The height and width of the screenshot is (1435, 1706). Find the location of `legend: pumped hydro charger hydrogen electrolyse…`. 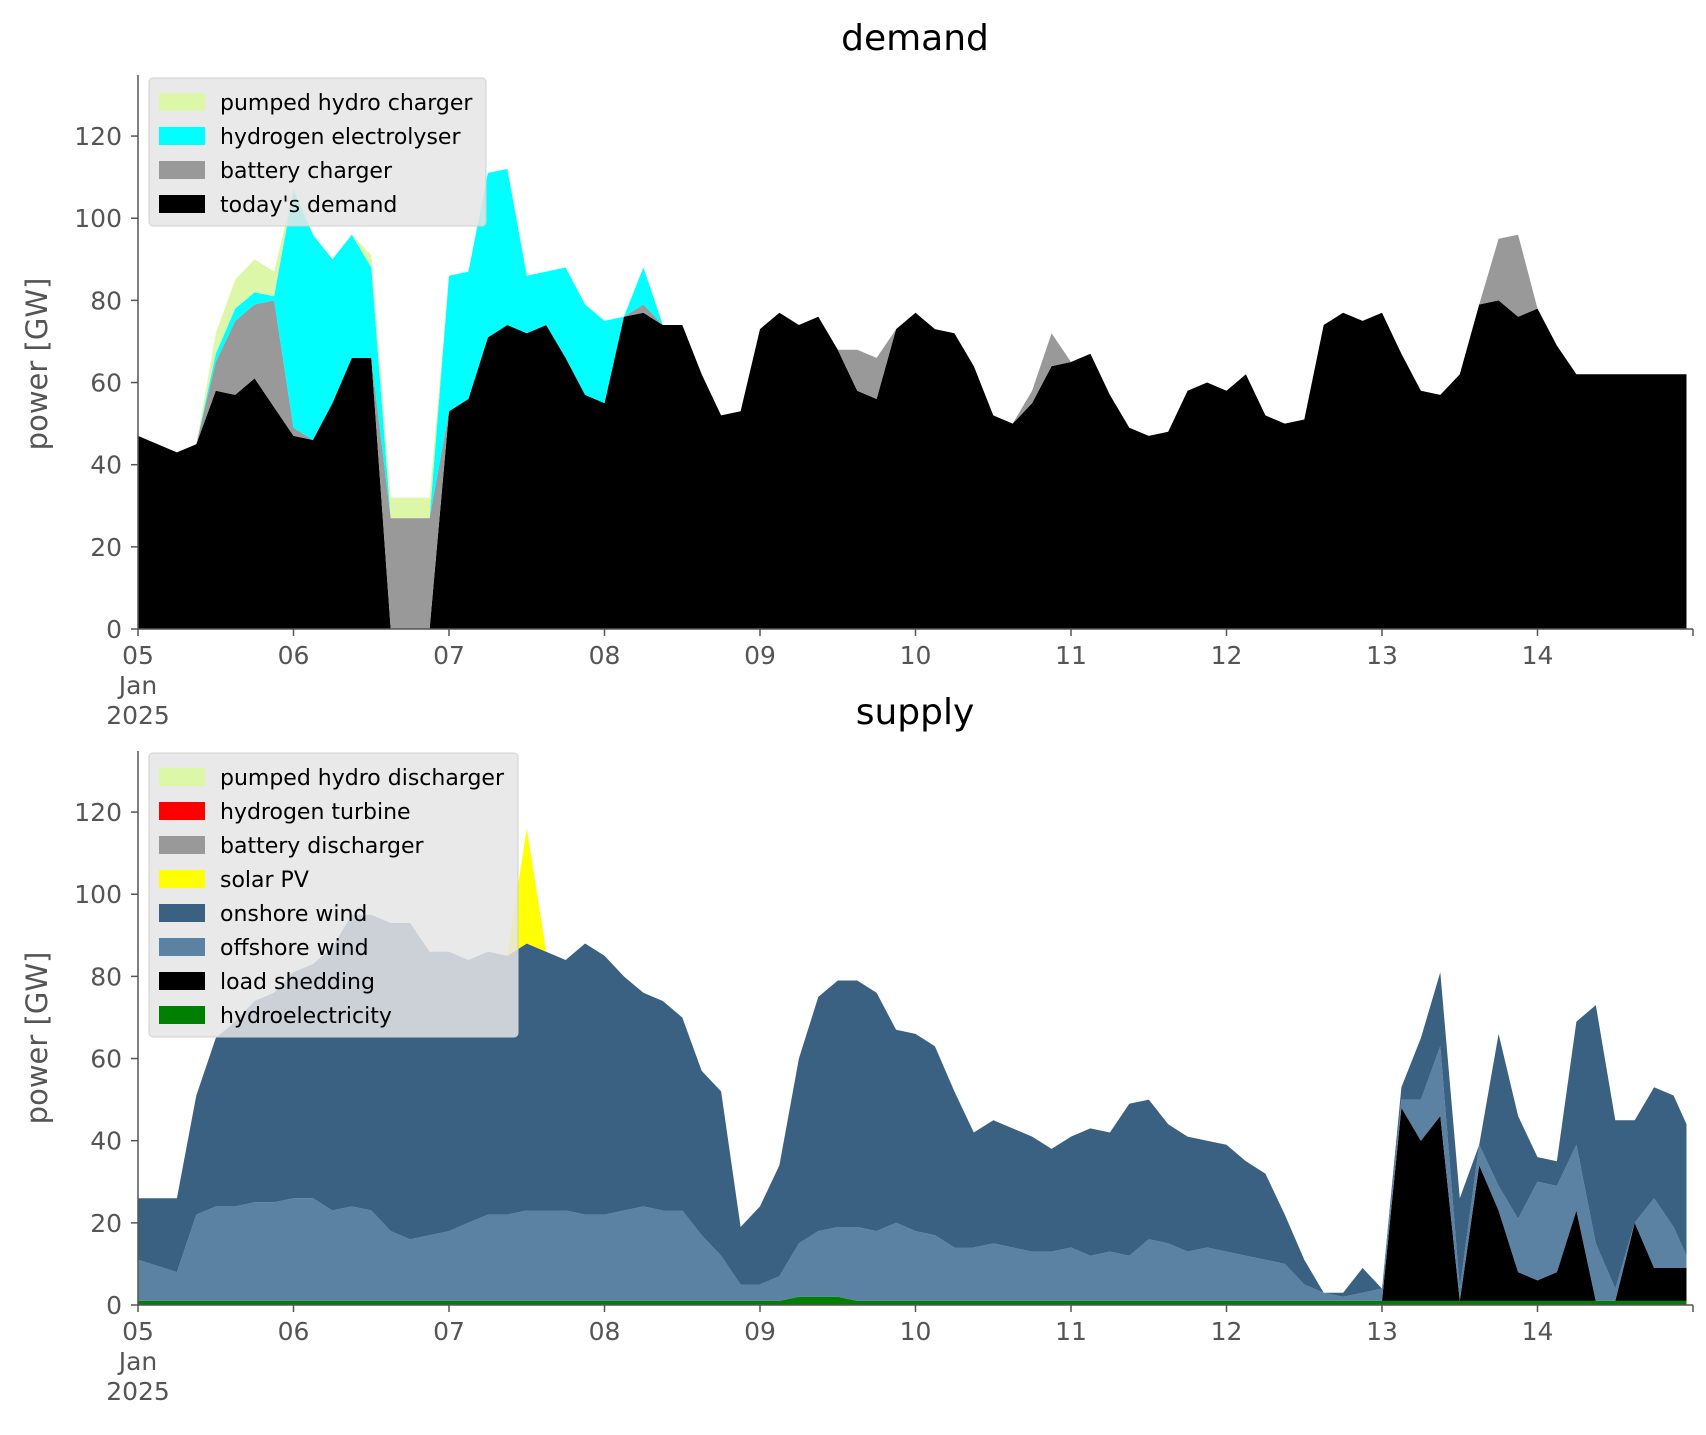

legend: pumped hydro charger hydrogen electrolyse… is located at coordinates (317, 152).